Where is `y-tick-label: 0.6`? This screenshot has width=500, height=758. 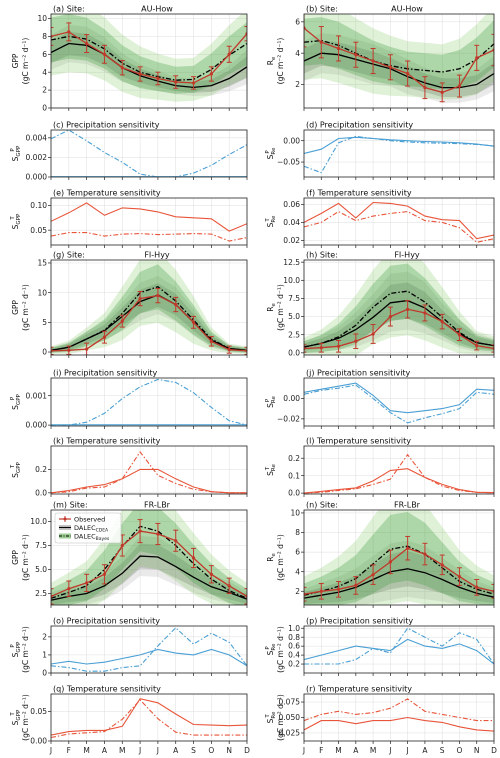
y-tick-label: 0.6 is located at coordinates (294, 646).